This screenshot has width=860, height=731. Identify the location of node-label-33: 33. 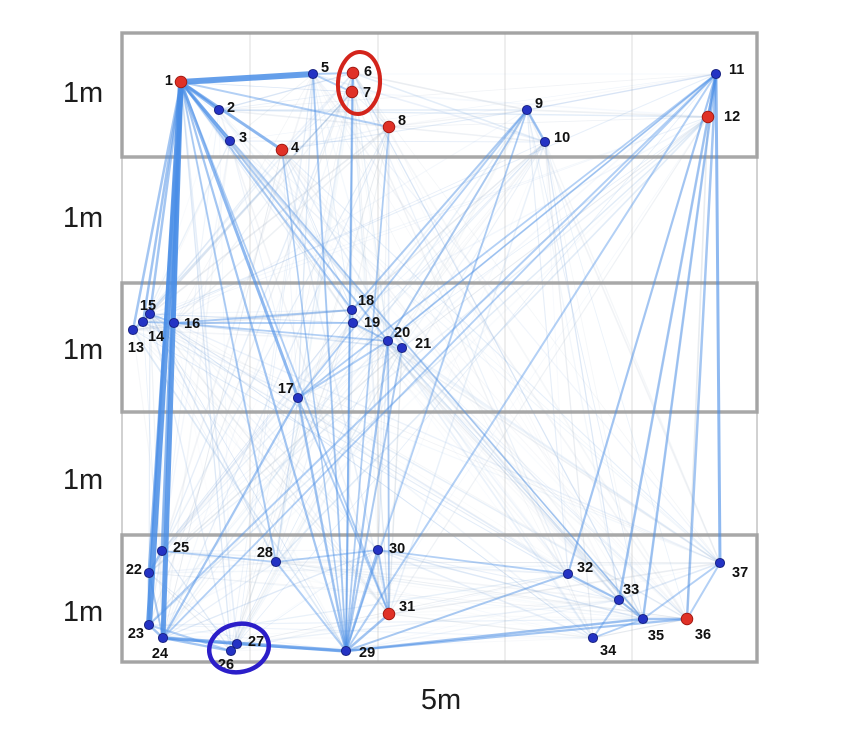
(631, 590).